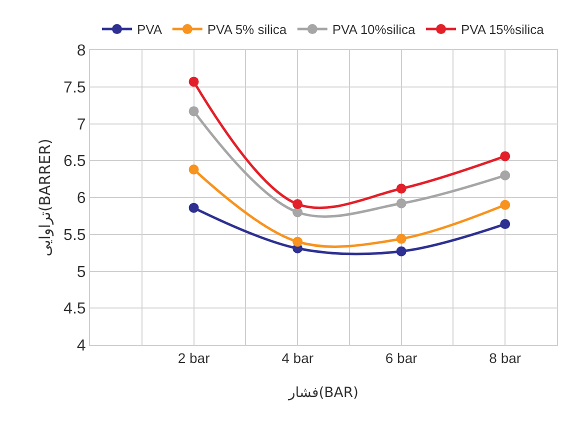  Describe the element at coordinates (75, 161) in the screenshot. I see `y-tick-label: 6.5` at that location.